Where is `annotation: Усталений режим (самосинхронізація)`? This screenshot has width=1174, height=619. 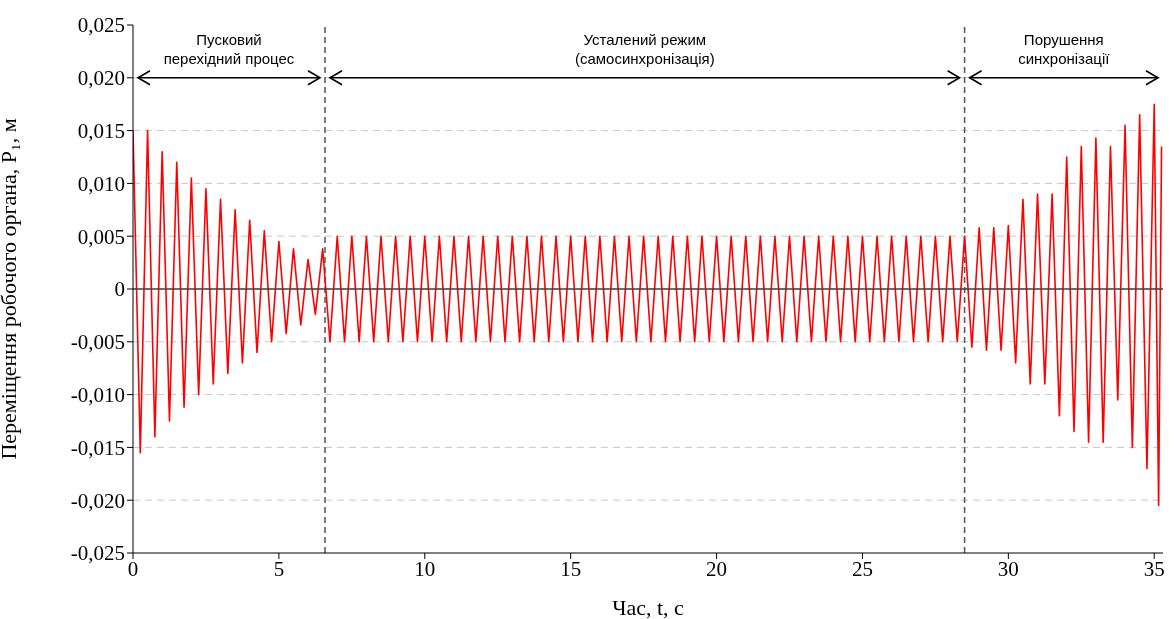 annotation: Усталений режим (самосинхронізація) is located at coordinates (644, 48).